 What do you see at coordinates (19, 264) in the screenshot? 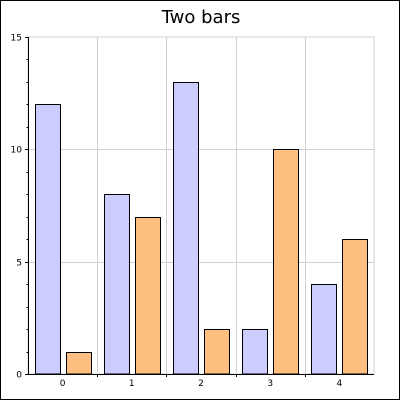
I see `y-tick-label-5: 5` at bounding box center [19, 264].